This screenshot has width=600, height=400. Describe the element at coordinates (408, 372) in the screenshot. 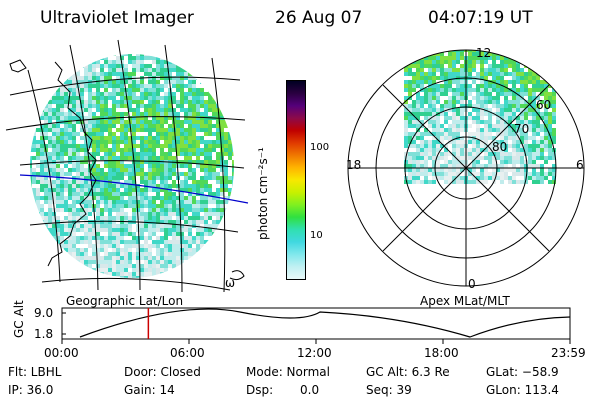

I see `status-gc-alt: GC Alt: 6.3 Re` at that location.